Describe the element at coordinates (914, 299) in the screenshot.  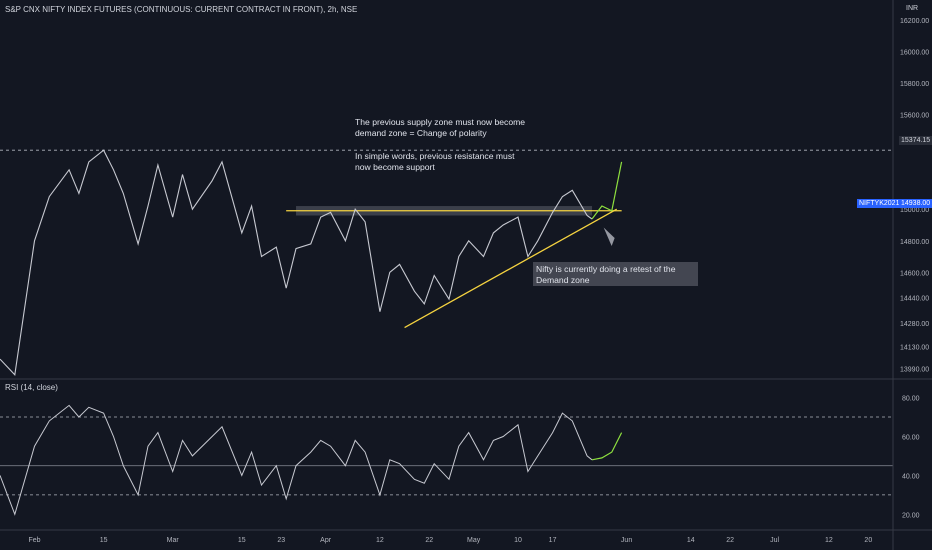
I see `price-tick-label: 14440.00` at that location.